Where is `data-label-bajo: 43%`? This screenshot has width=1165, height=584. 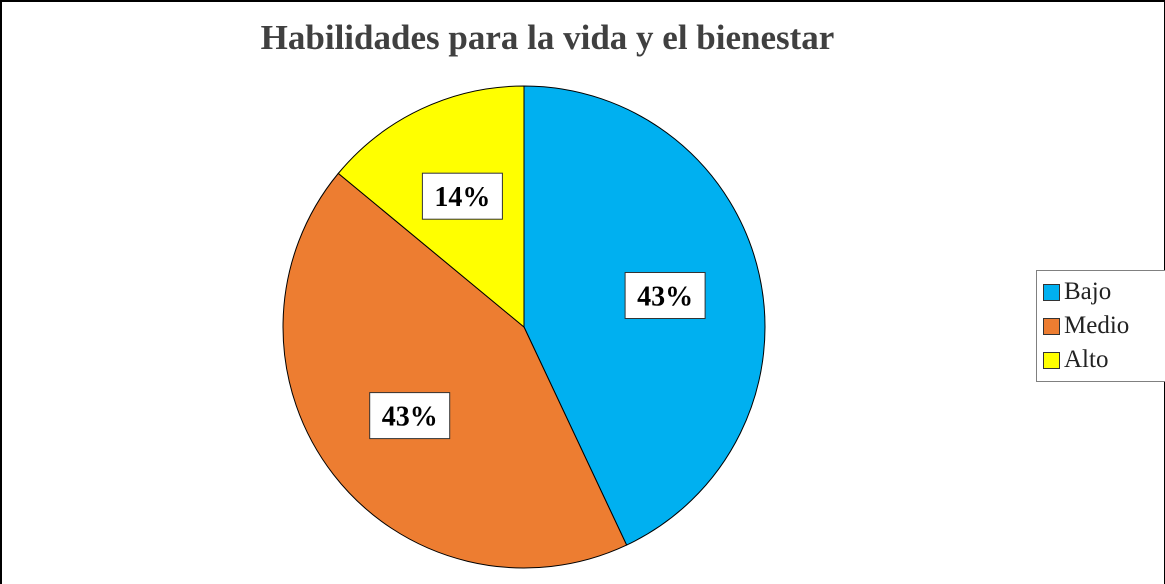
data-label-bajo: 43% is located at coordinates (665, 295).